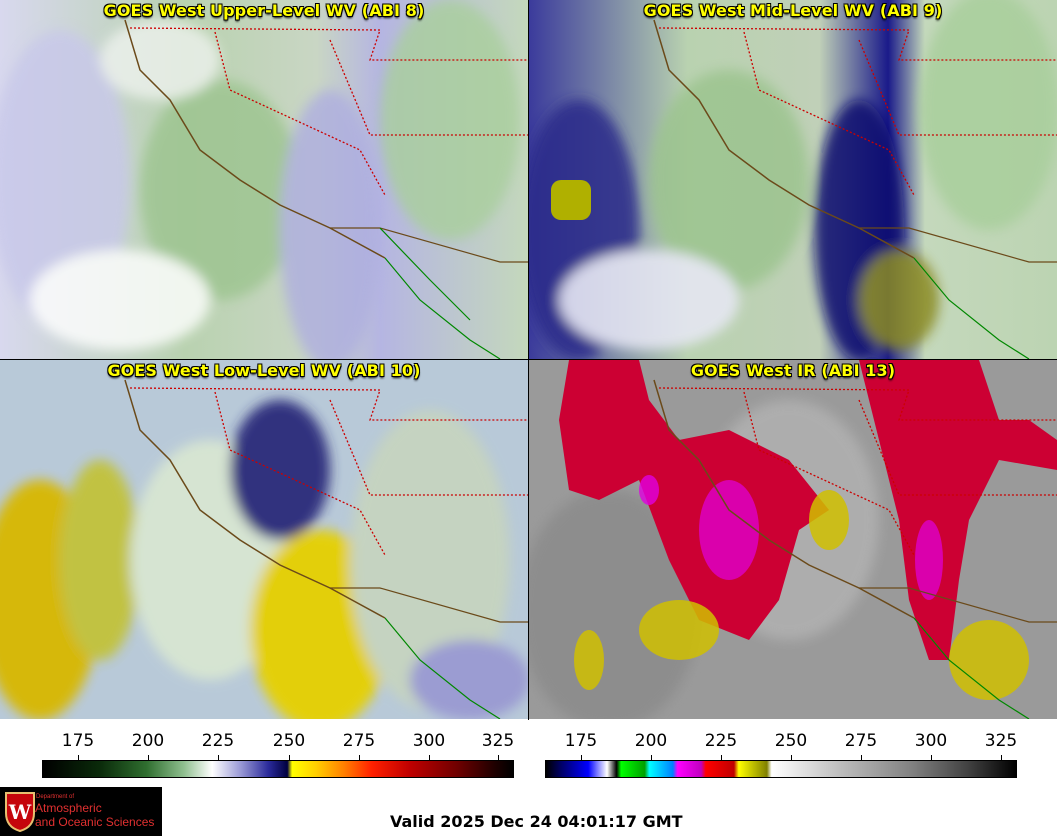 This screenshot has height=836, width=1057. Describe the element at coordinates (581, 741) in the screenshot. I see `ir-tick-label: 175` at that location.